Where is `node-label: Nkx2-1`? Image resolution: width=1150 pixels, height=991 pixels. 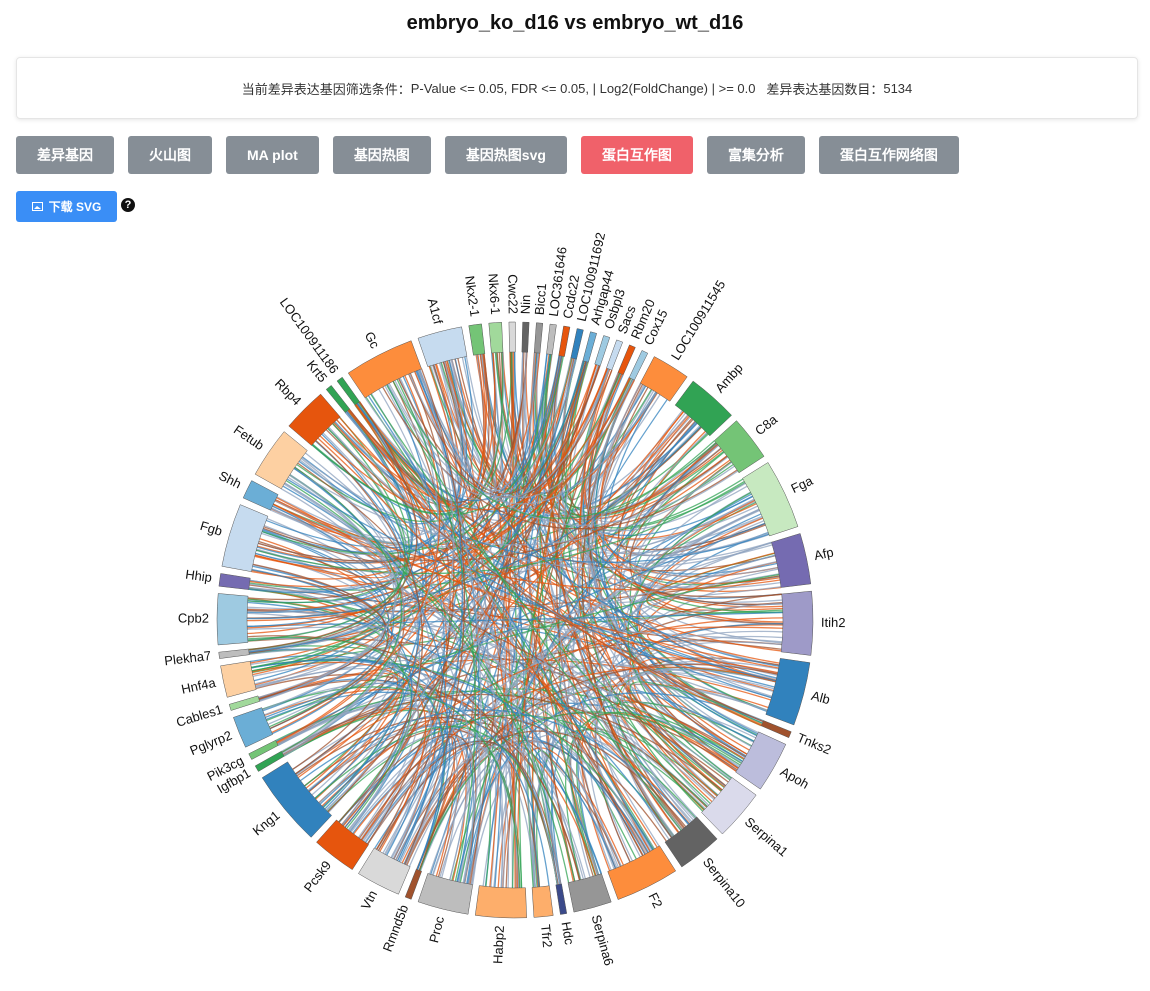 node-label: Nkx2-1 is located at coordinates (472, 296).